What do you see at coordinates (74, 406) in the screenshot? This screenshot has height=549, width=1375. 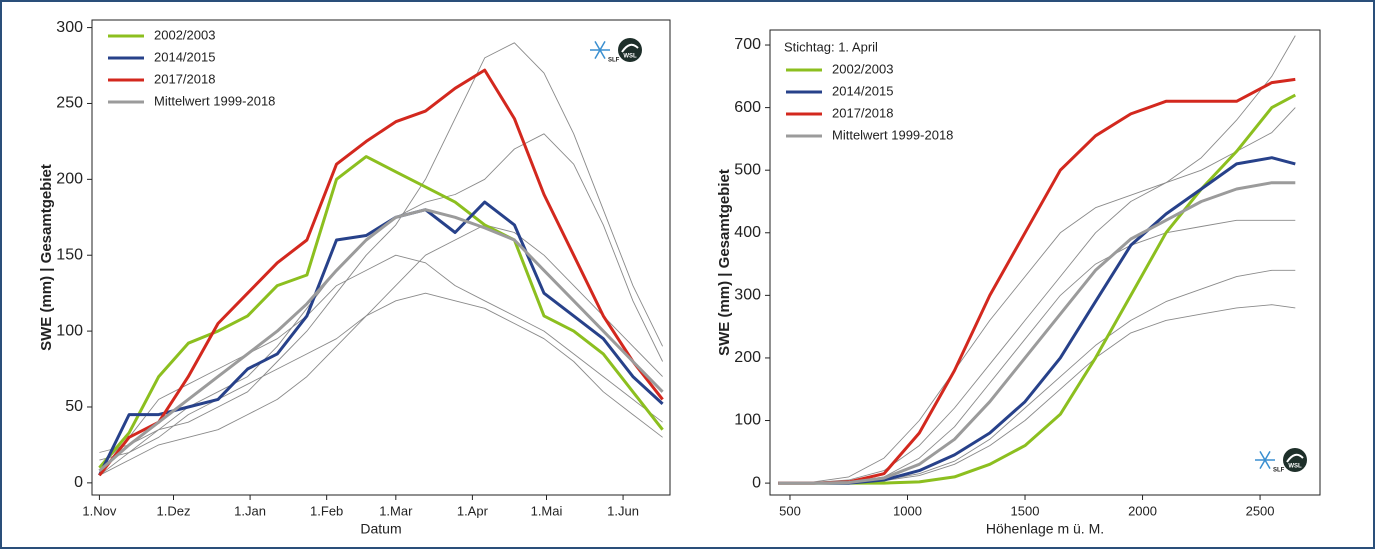 I see `y-tick-label: 50` at bounding box center [74, 406].